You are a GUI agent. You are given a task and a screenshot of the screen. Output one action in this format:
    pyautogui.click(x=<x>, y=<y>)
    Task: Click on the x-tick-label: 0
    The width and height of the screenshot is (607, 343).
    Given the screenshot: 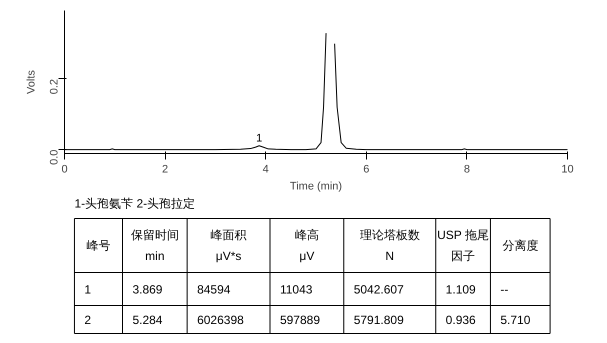 What is the action you would take?
    pyautogui.click(x=64, y=170)
    